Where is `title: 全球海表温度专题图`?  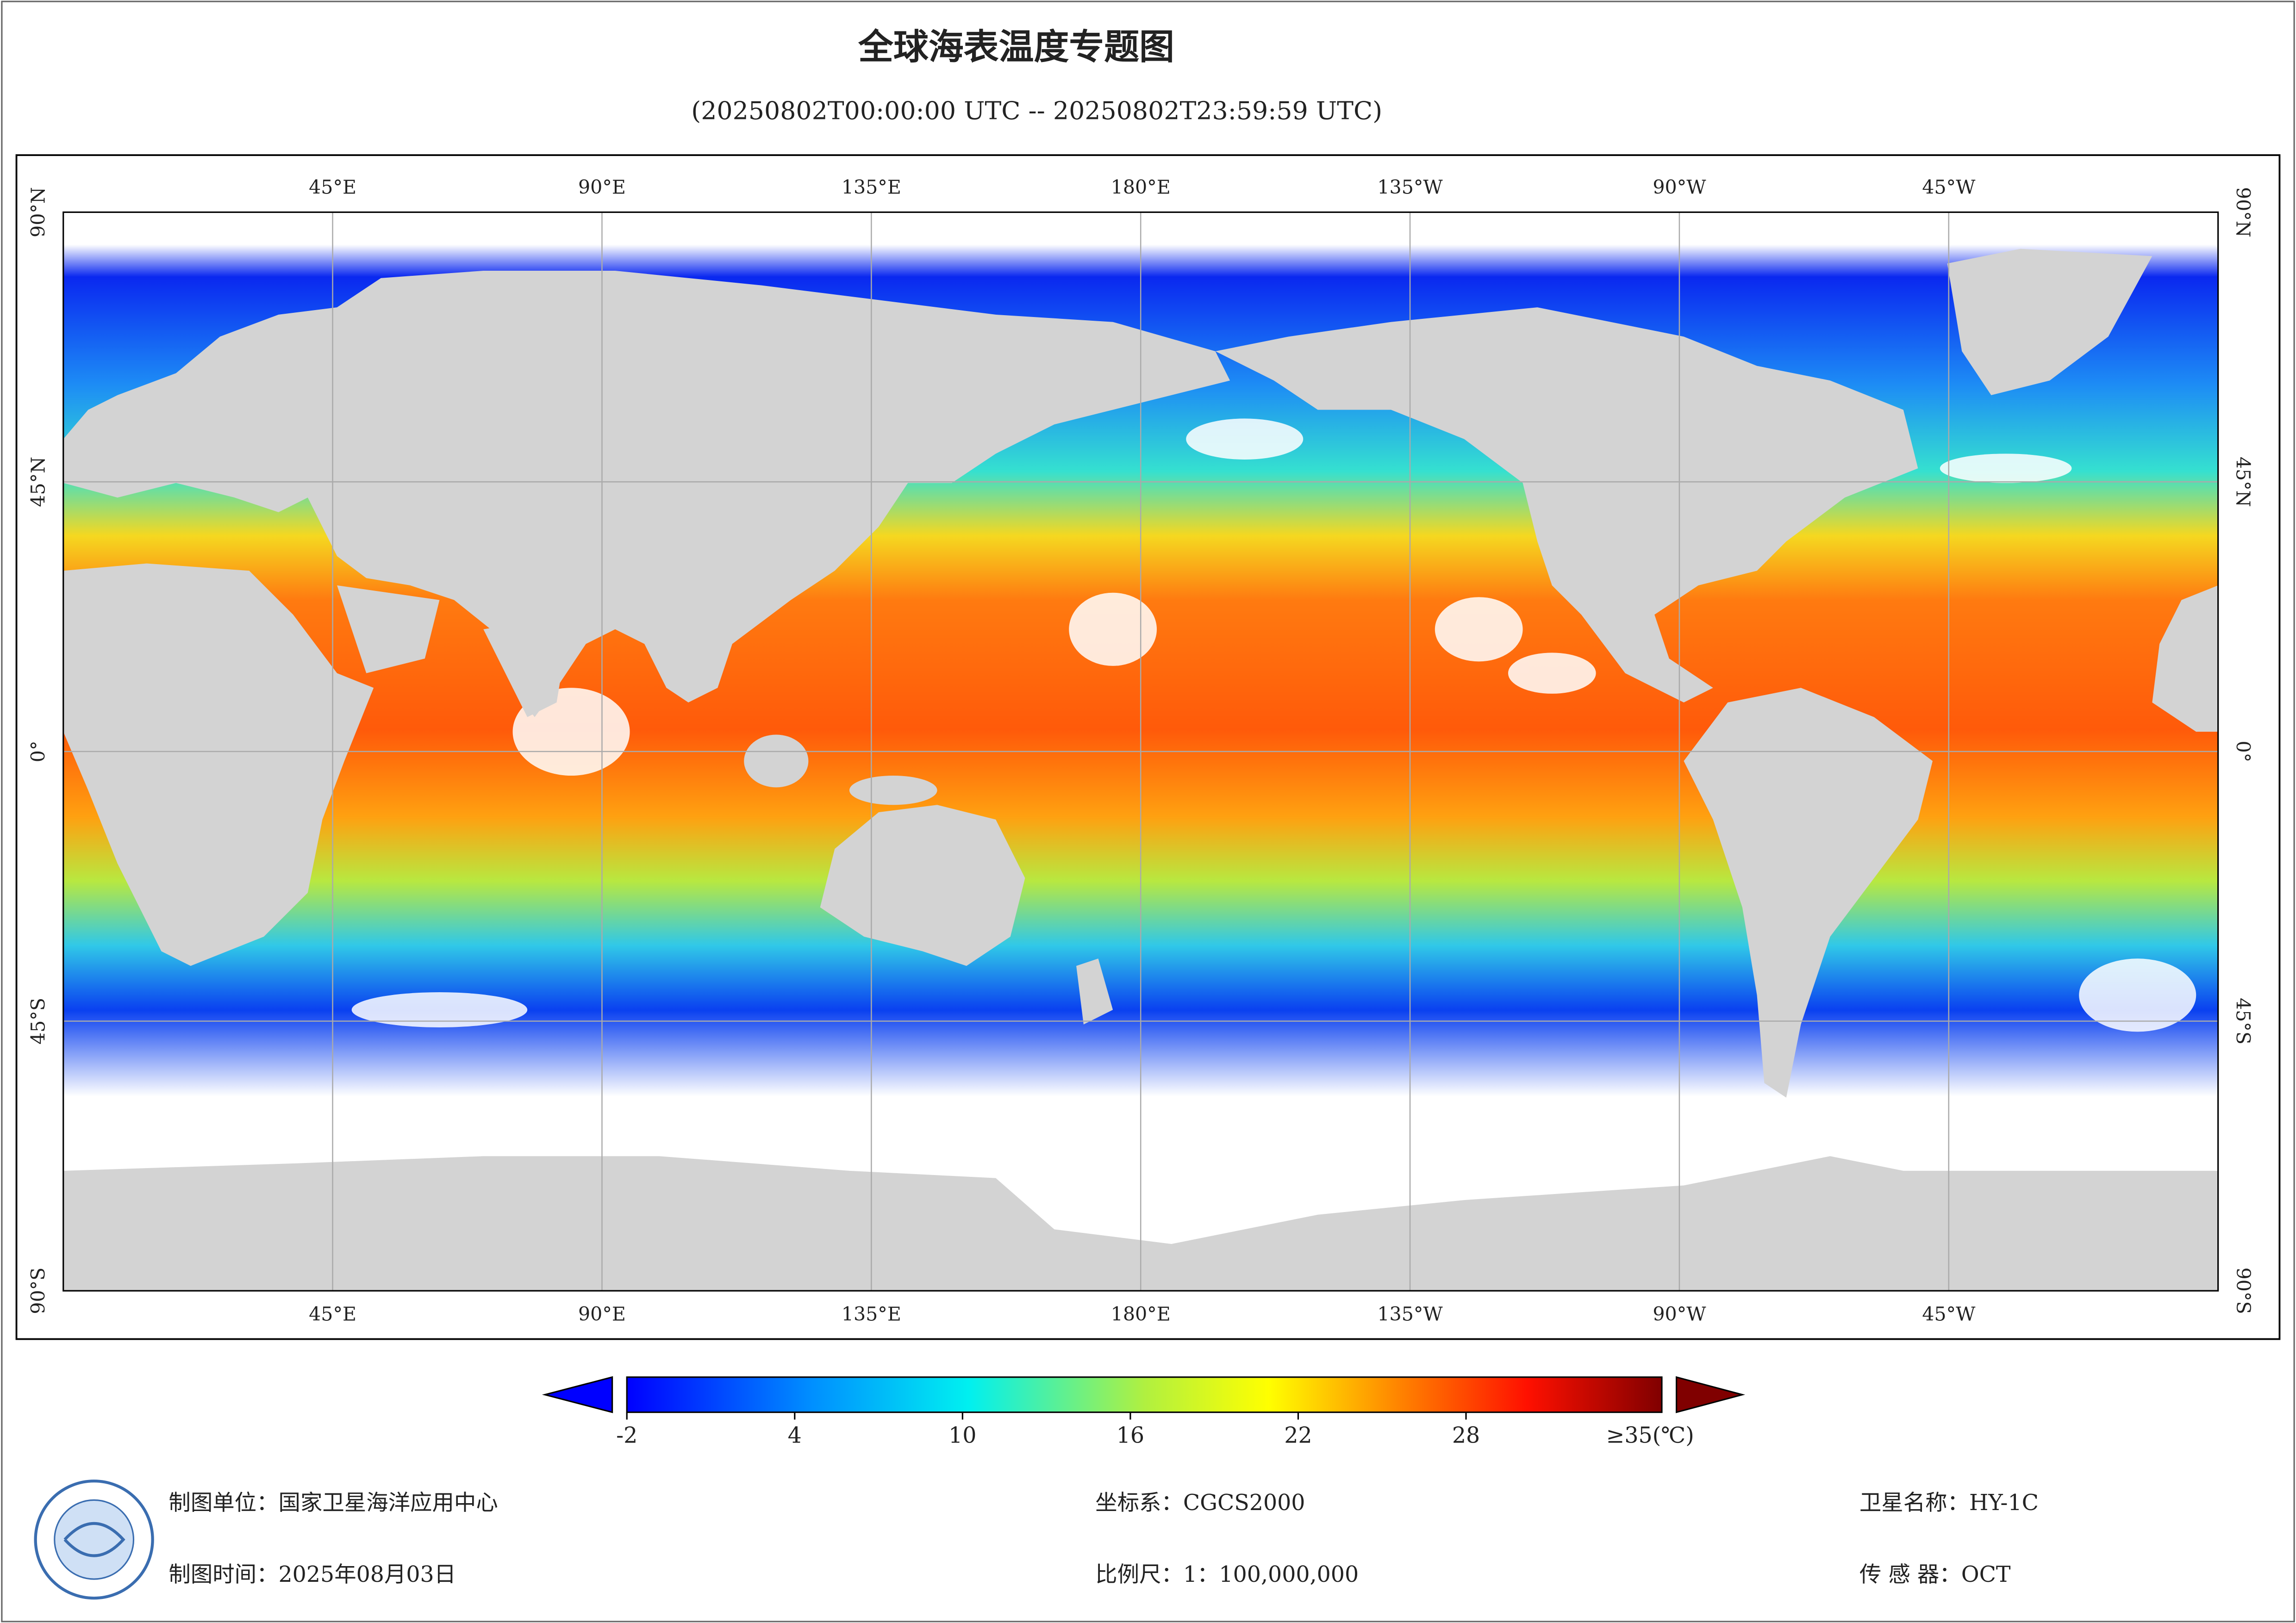 title: 全球海表温度专题图 is located at coordinates (1016, 47).